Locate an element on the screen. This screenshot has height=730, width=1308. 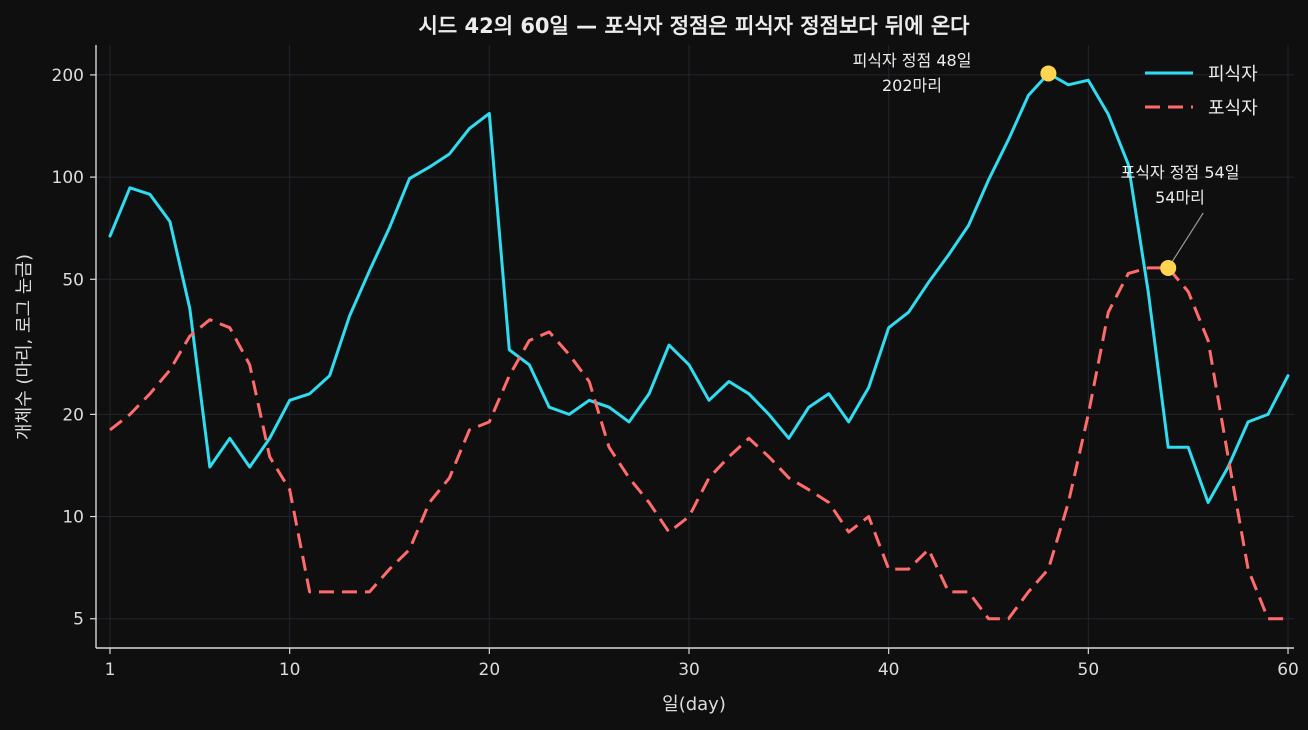
legend-label-prey: 피식자 is located at coordinates (1233, 74).